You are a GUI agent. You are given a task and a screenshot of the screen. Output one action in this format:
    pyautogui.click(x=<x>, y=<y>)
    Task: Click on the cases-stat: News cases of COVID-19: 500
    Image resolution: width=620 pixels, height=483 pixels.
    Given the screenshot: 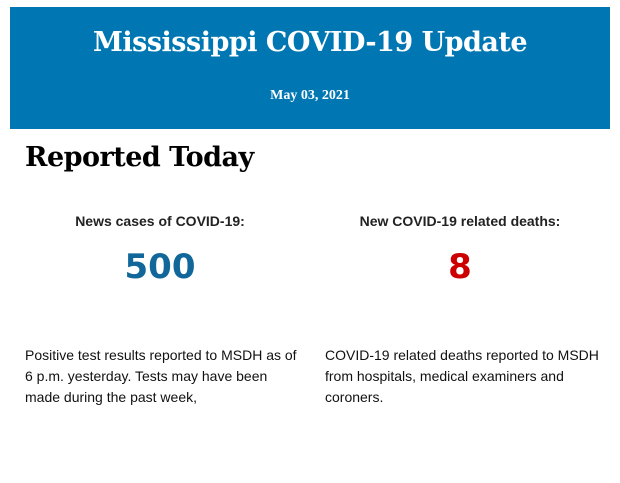 What is the action you would take?
    pyautogui.click(x=160, y=250)
    